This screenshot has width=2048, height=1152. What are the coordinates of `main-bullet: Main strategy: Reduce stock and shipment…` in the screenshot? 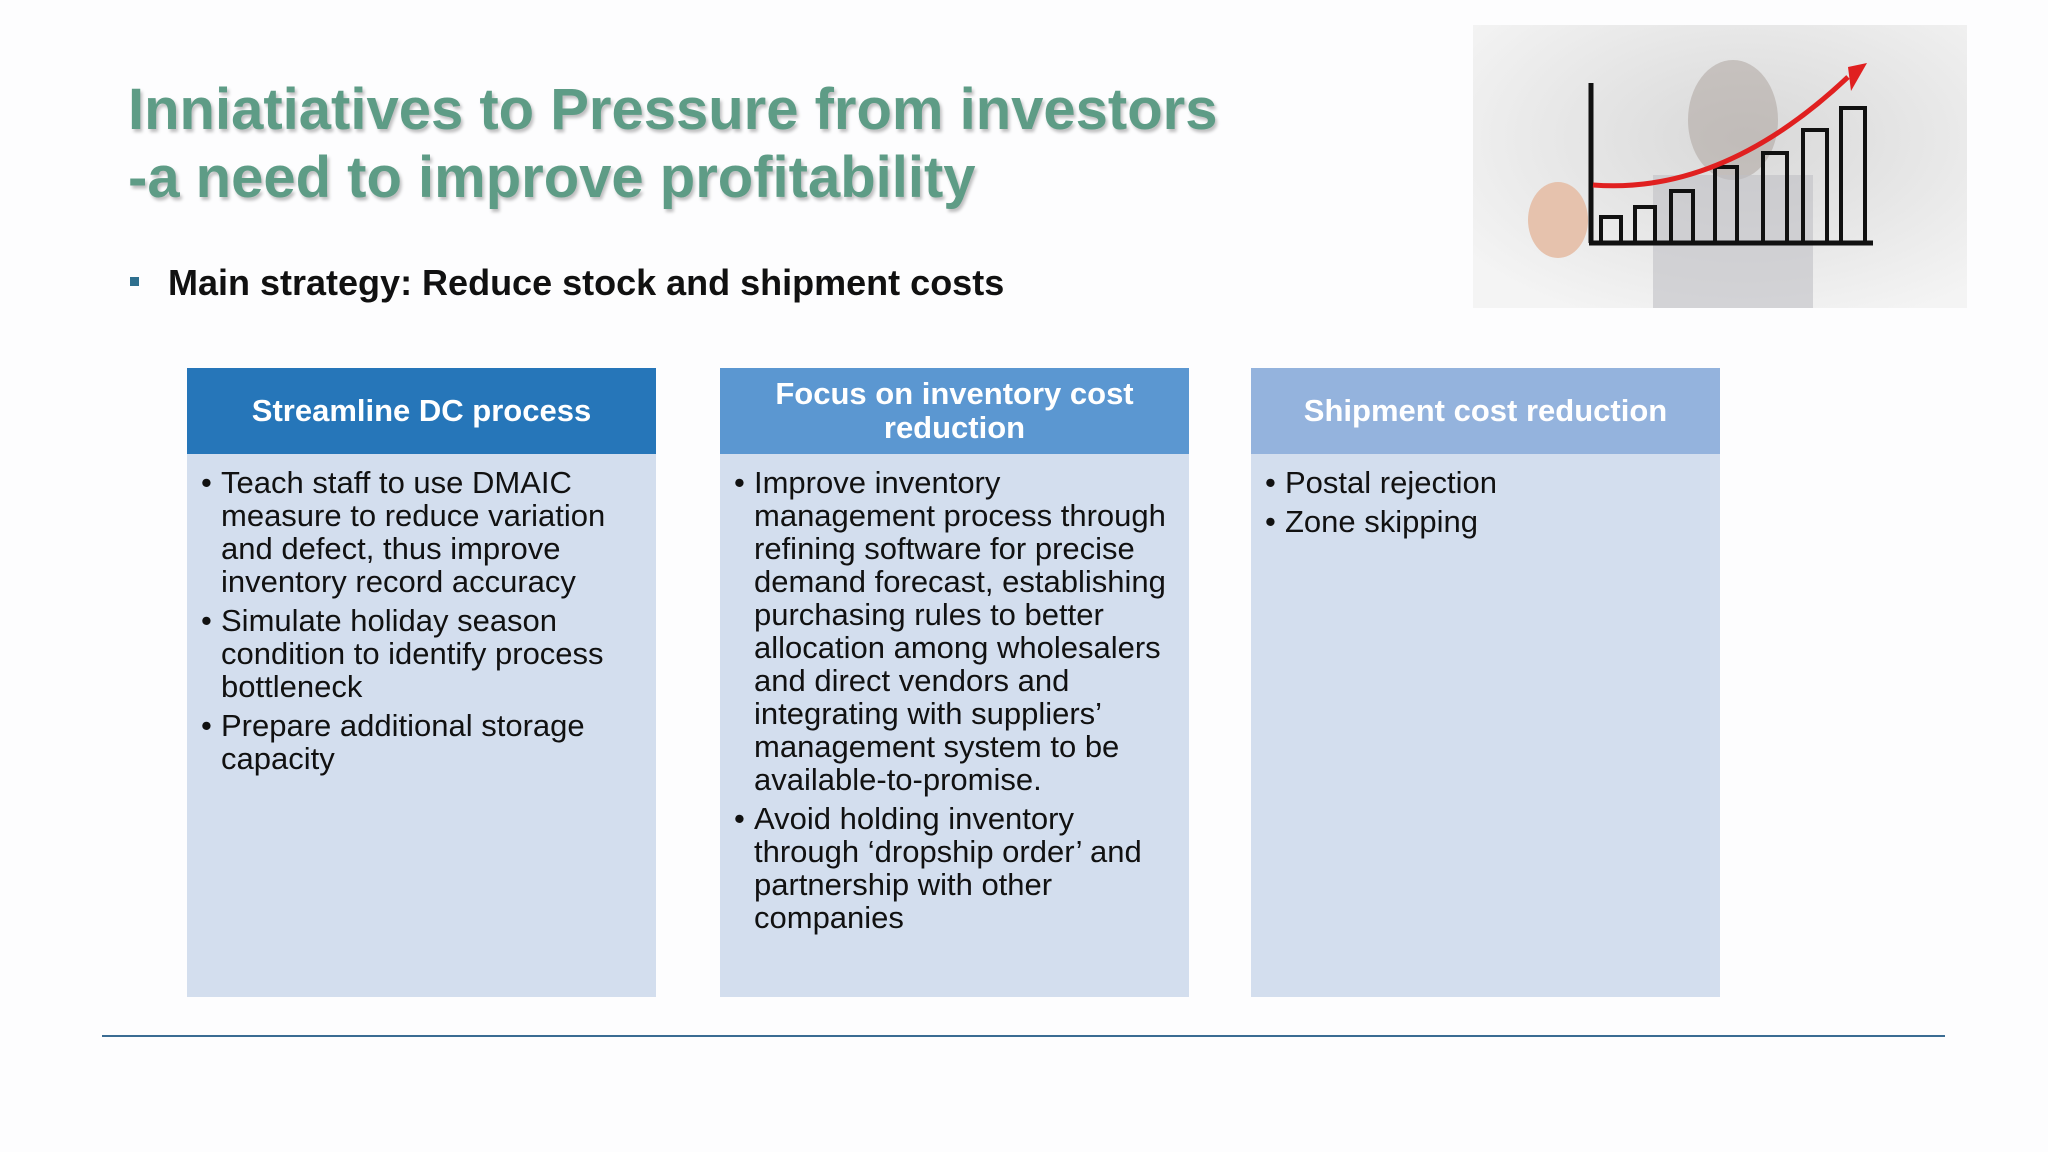 It's located at (567, 283).